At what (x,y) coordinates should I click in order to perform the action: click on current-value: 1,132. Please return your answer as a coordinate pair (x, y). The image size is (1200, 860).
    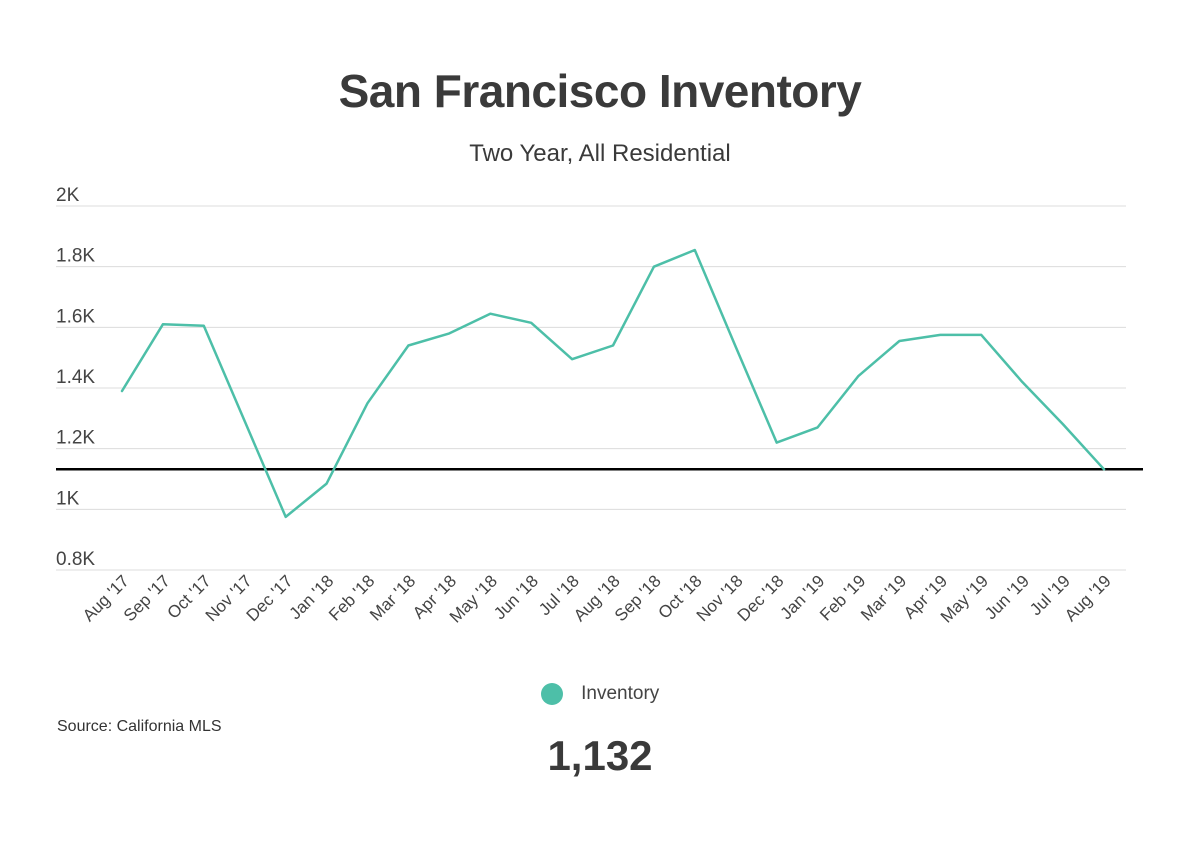
    Looking at the image, I should click on (600, 755).